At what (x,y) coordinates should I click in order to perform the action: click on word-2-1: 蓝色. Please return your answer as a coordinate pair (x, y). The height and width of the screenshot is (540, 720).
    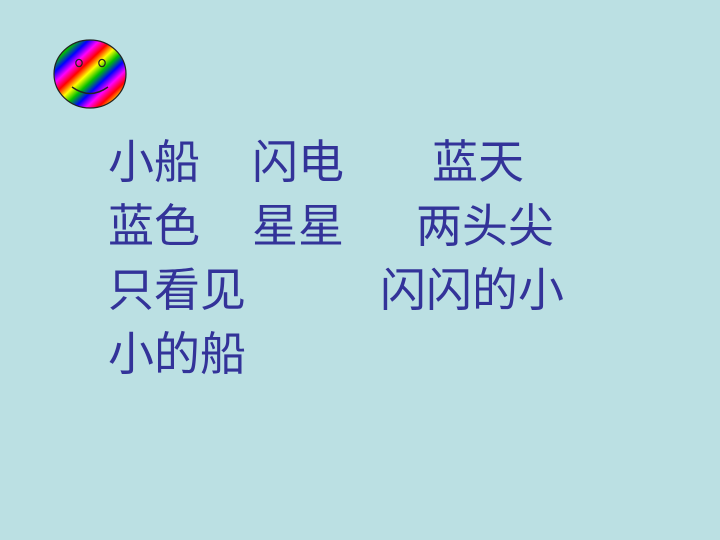
    Looking at the image, I should click on (154, 226).